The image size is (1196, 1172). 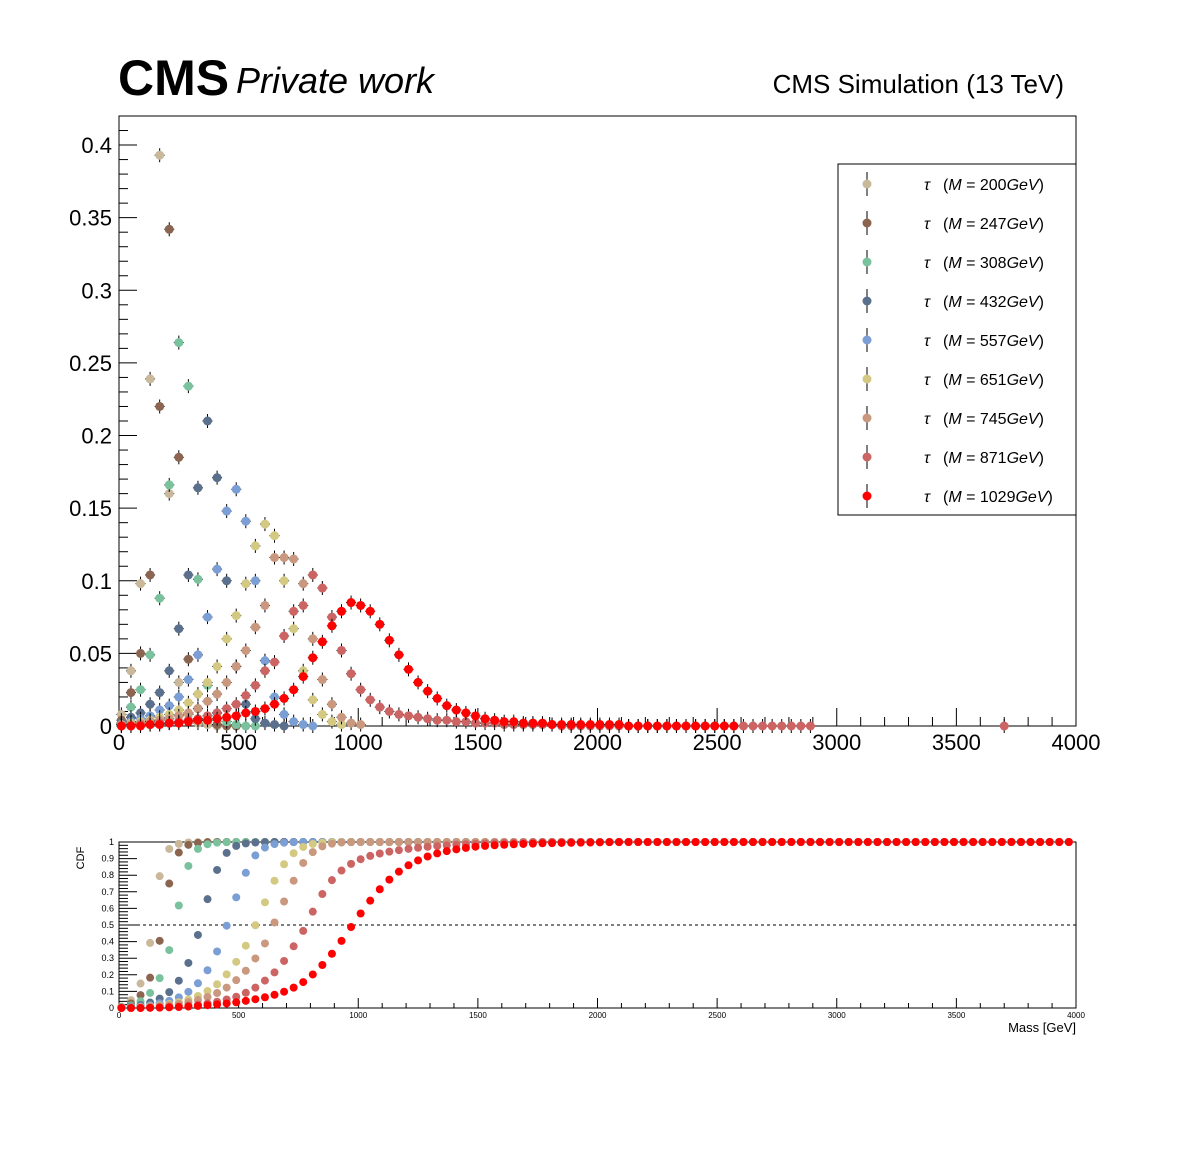 What do you see at coordinates (96, 145) in the screenshot?
I see `main-y-tick-label: 0.4` at bounding box center [96, 145].